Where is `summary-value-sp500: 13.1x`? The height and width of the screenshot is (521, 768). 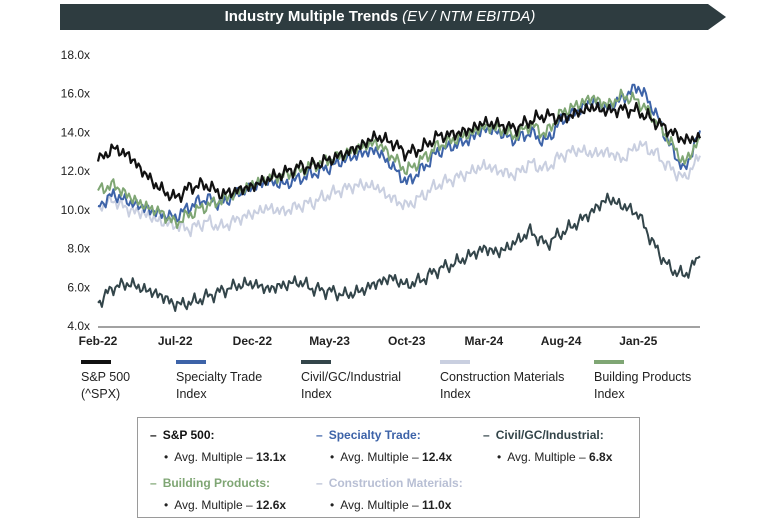 summary-value-sp500: 13.1x is located at coordinates (271, 457).